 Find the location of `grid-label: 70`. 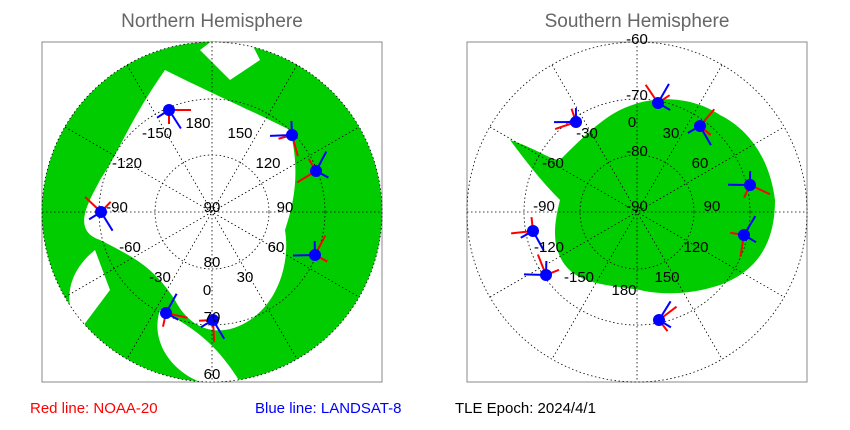

grid-label: 70 is located at coordinates (212, 317).